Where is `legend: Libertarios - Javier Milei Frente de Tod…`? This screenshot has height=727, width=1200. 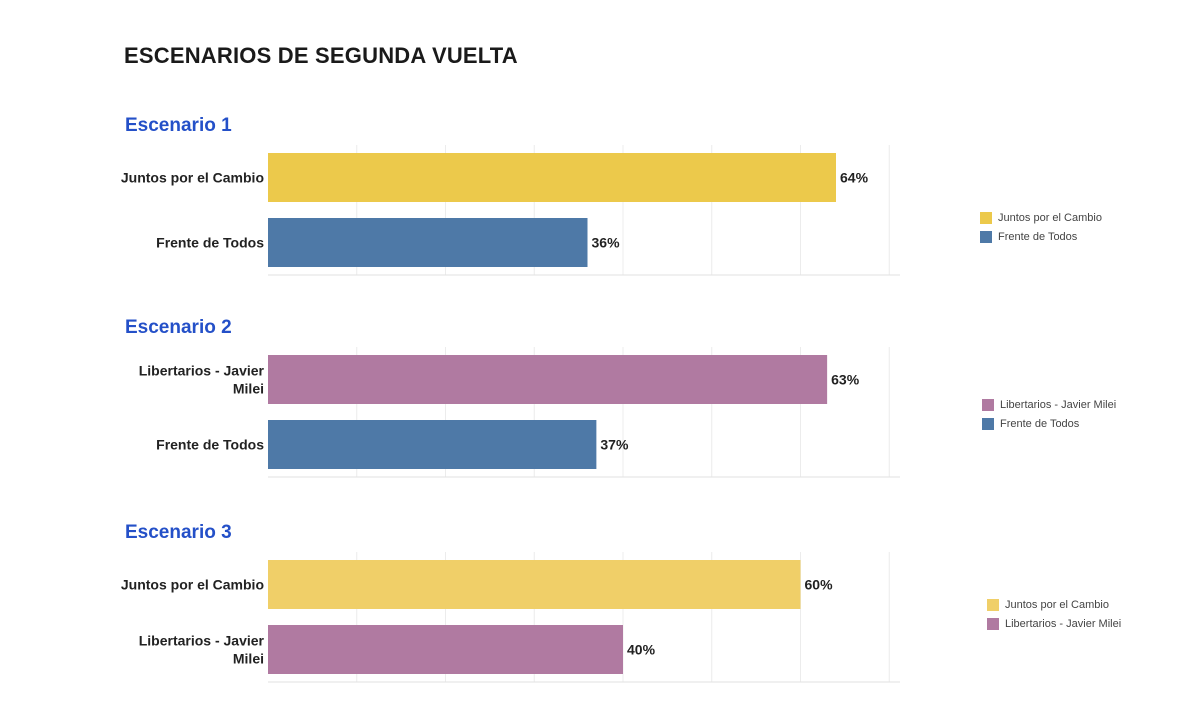 legend: Libertarios - Javier Milei Frente de Tod… is located at coordinates (1049, 414).